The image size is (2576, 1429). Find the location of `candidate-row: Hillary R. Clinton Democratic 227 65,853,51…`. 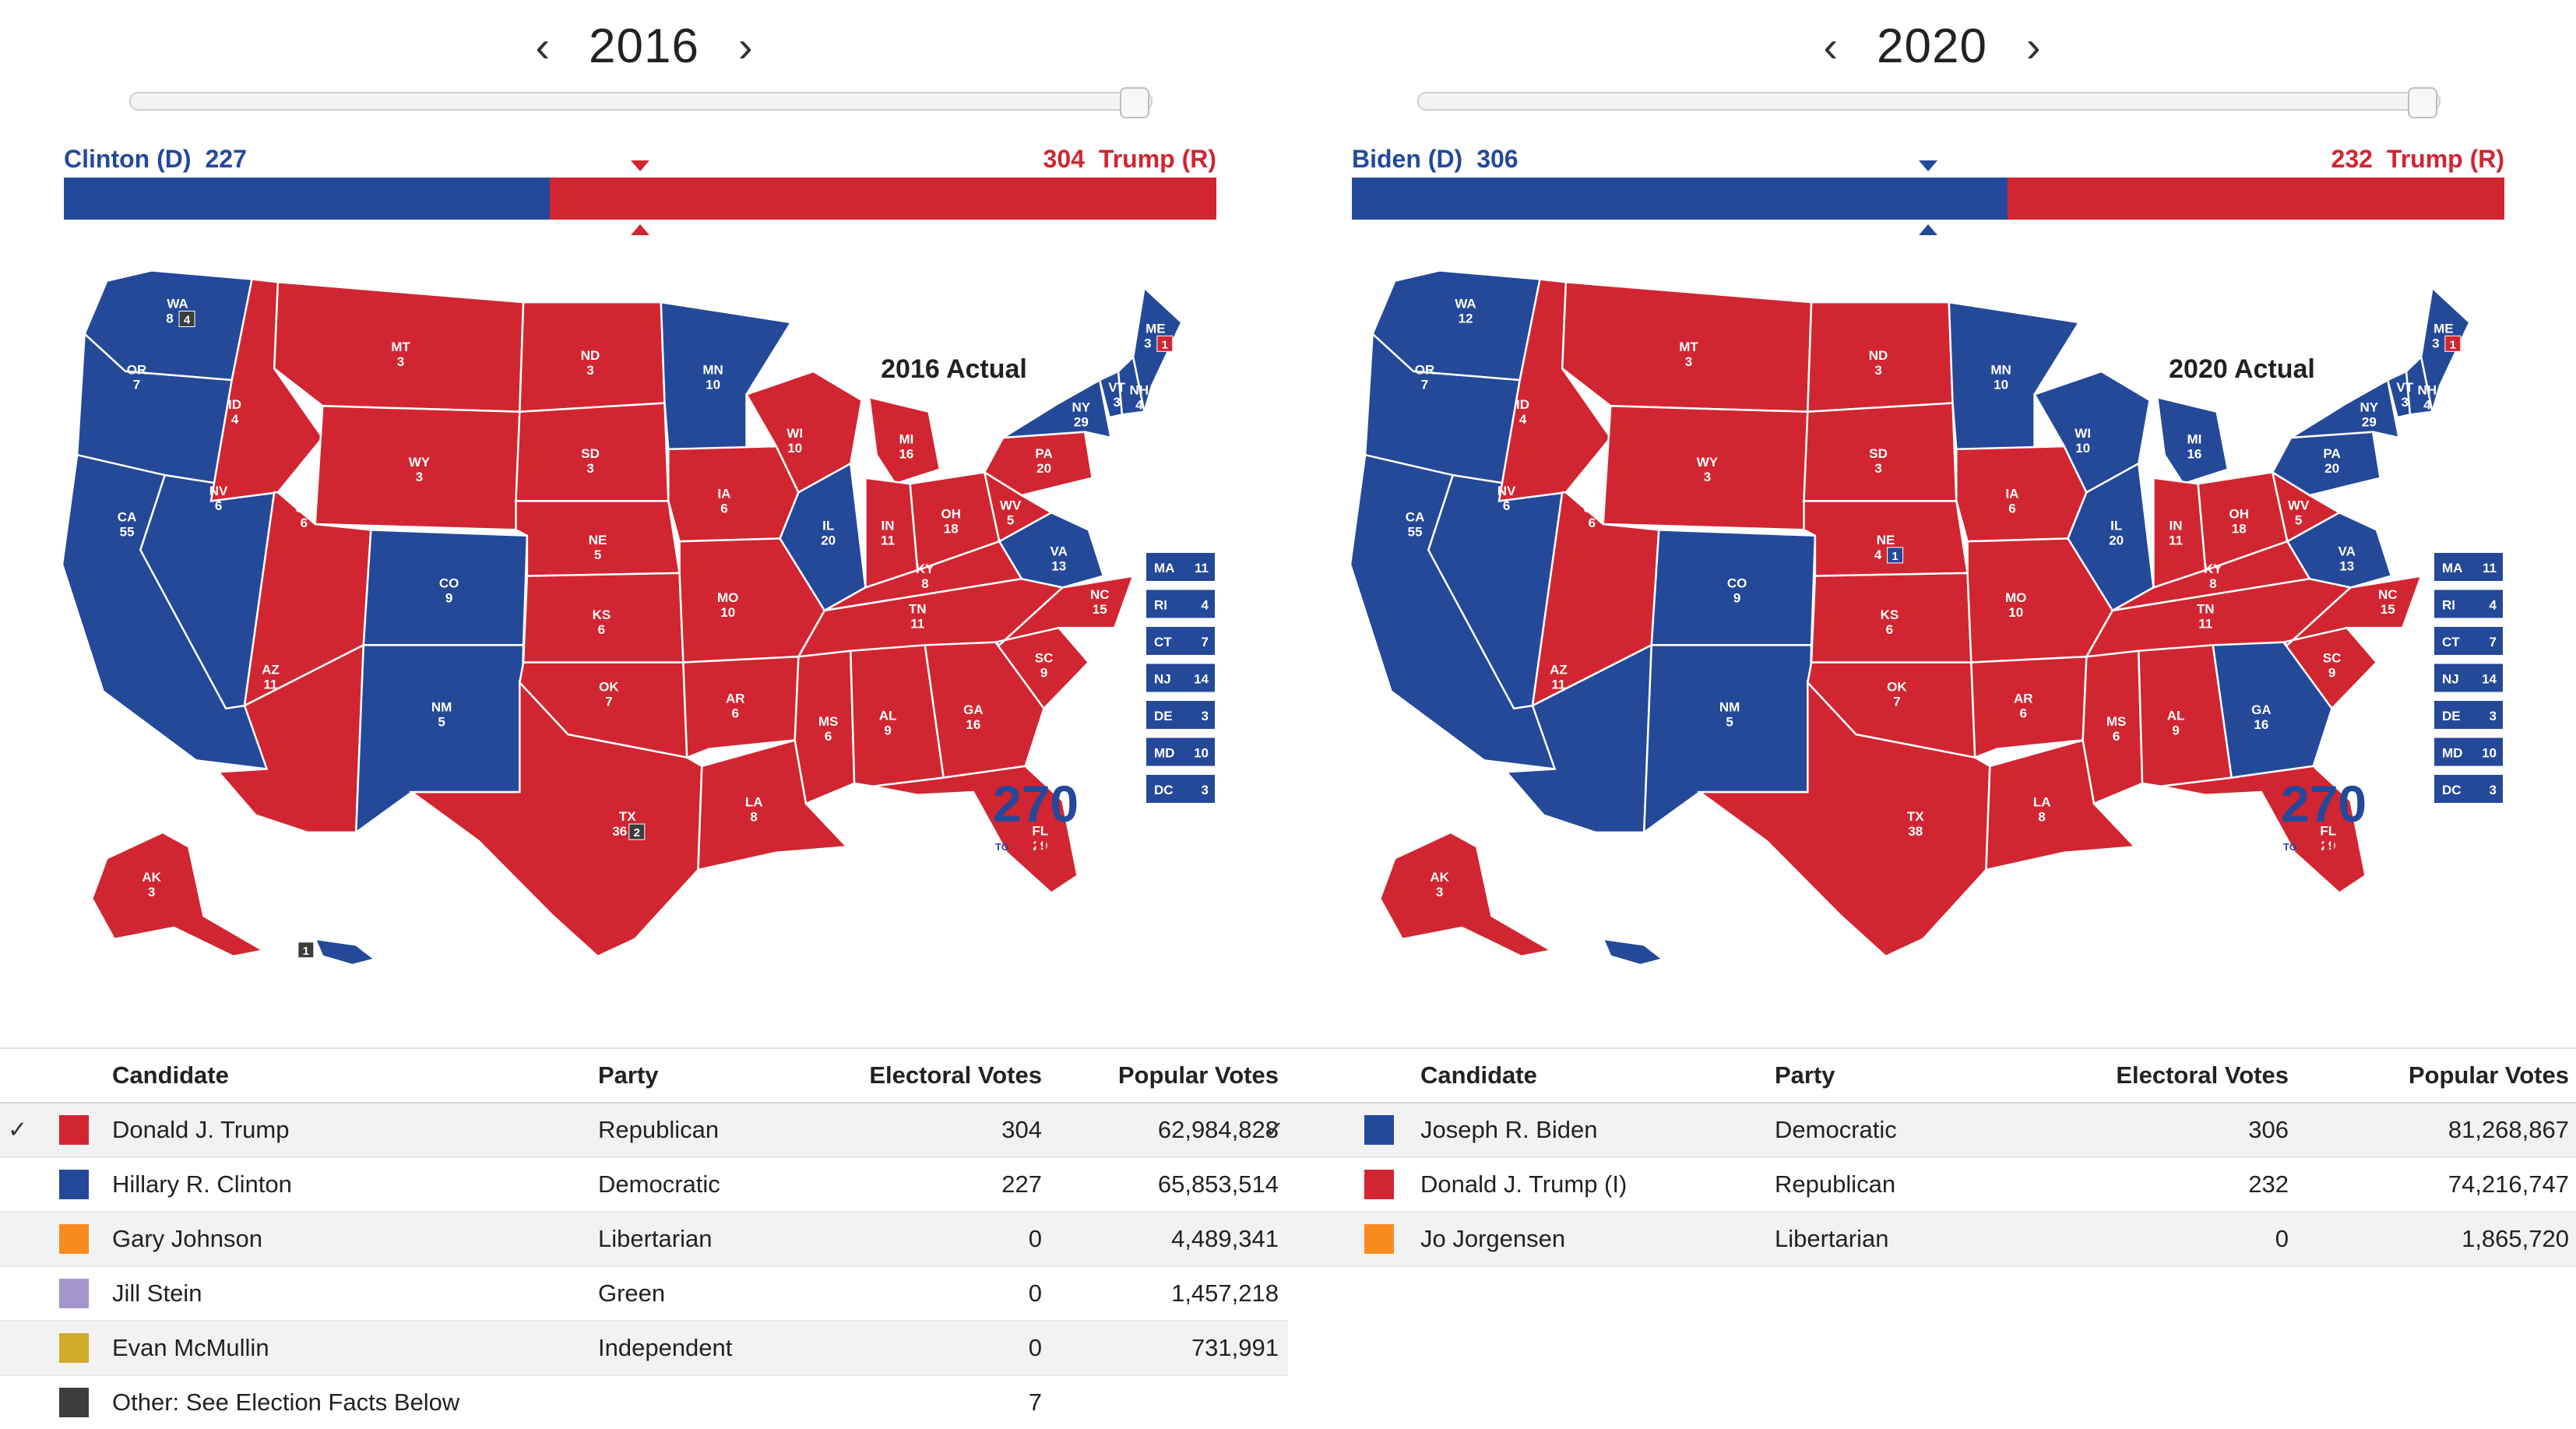

candidate-row: Hillary R. Clinton Democratic 227 65,853,51… is located at coordinates (644, 1185).